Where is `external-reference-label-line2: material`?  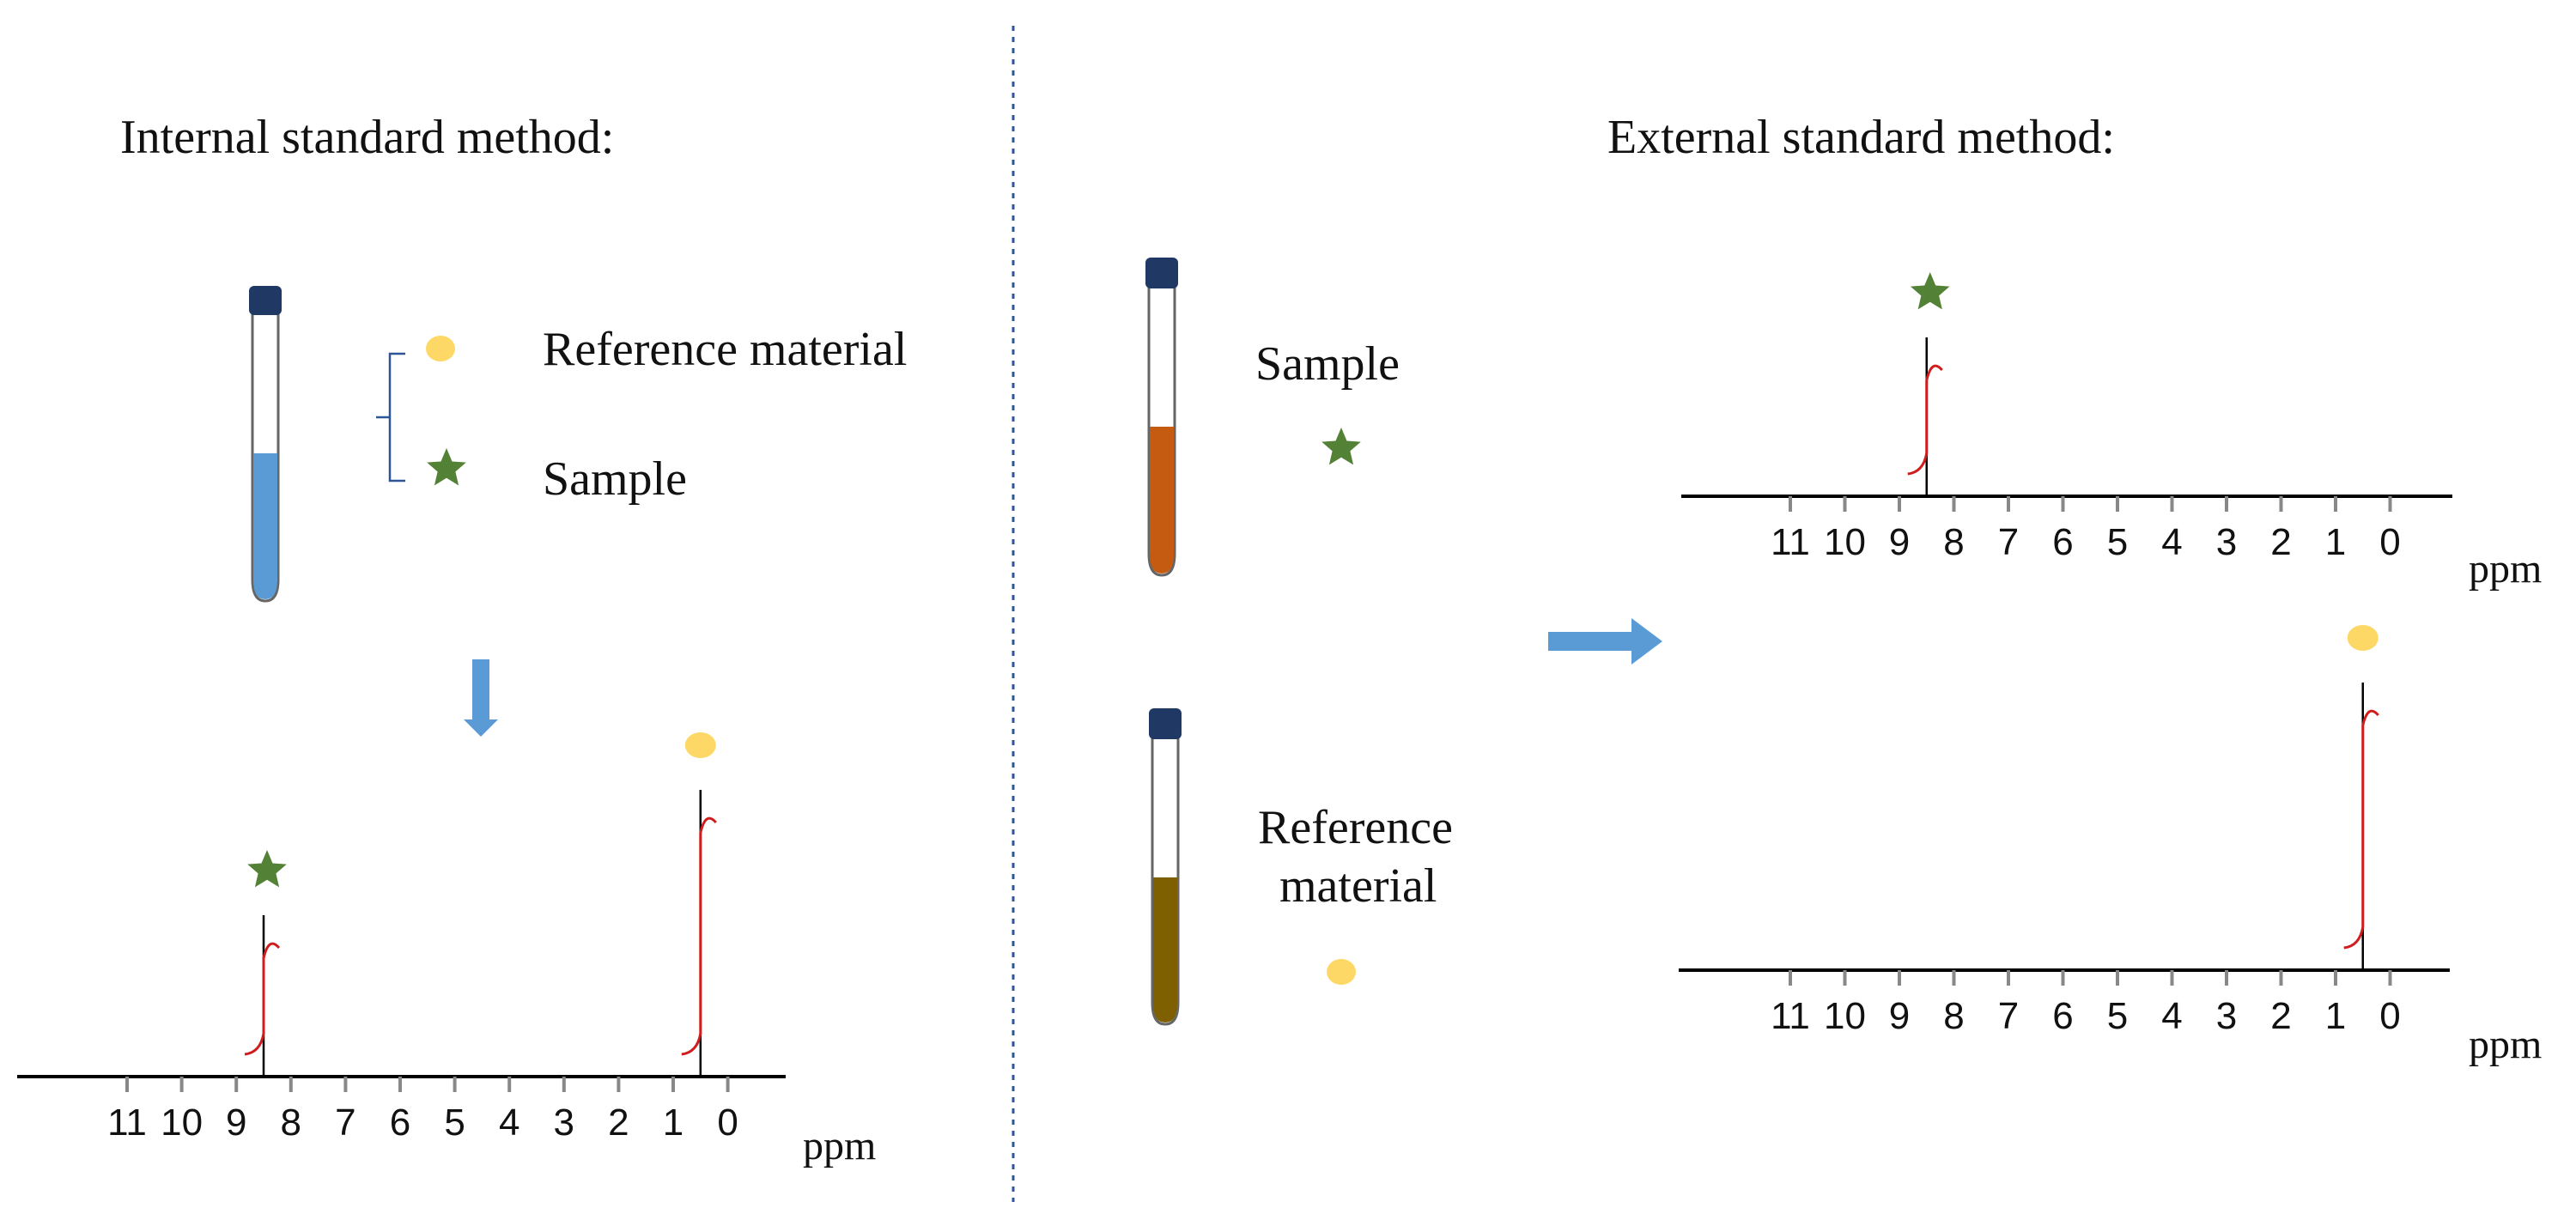 external-reference-label-line2: material is located at coordinates (1358, 886).